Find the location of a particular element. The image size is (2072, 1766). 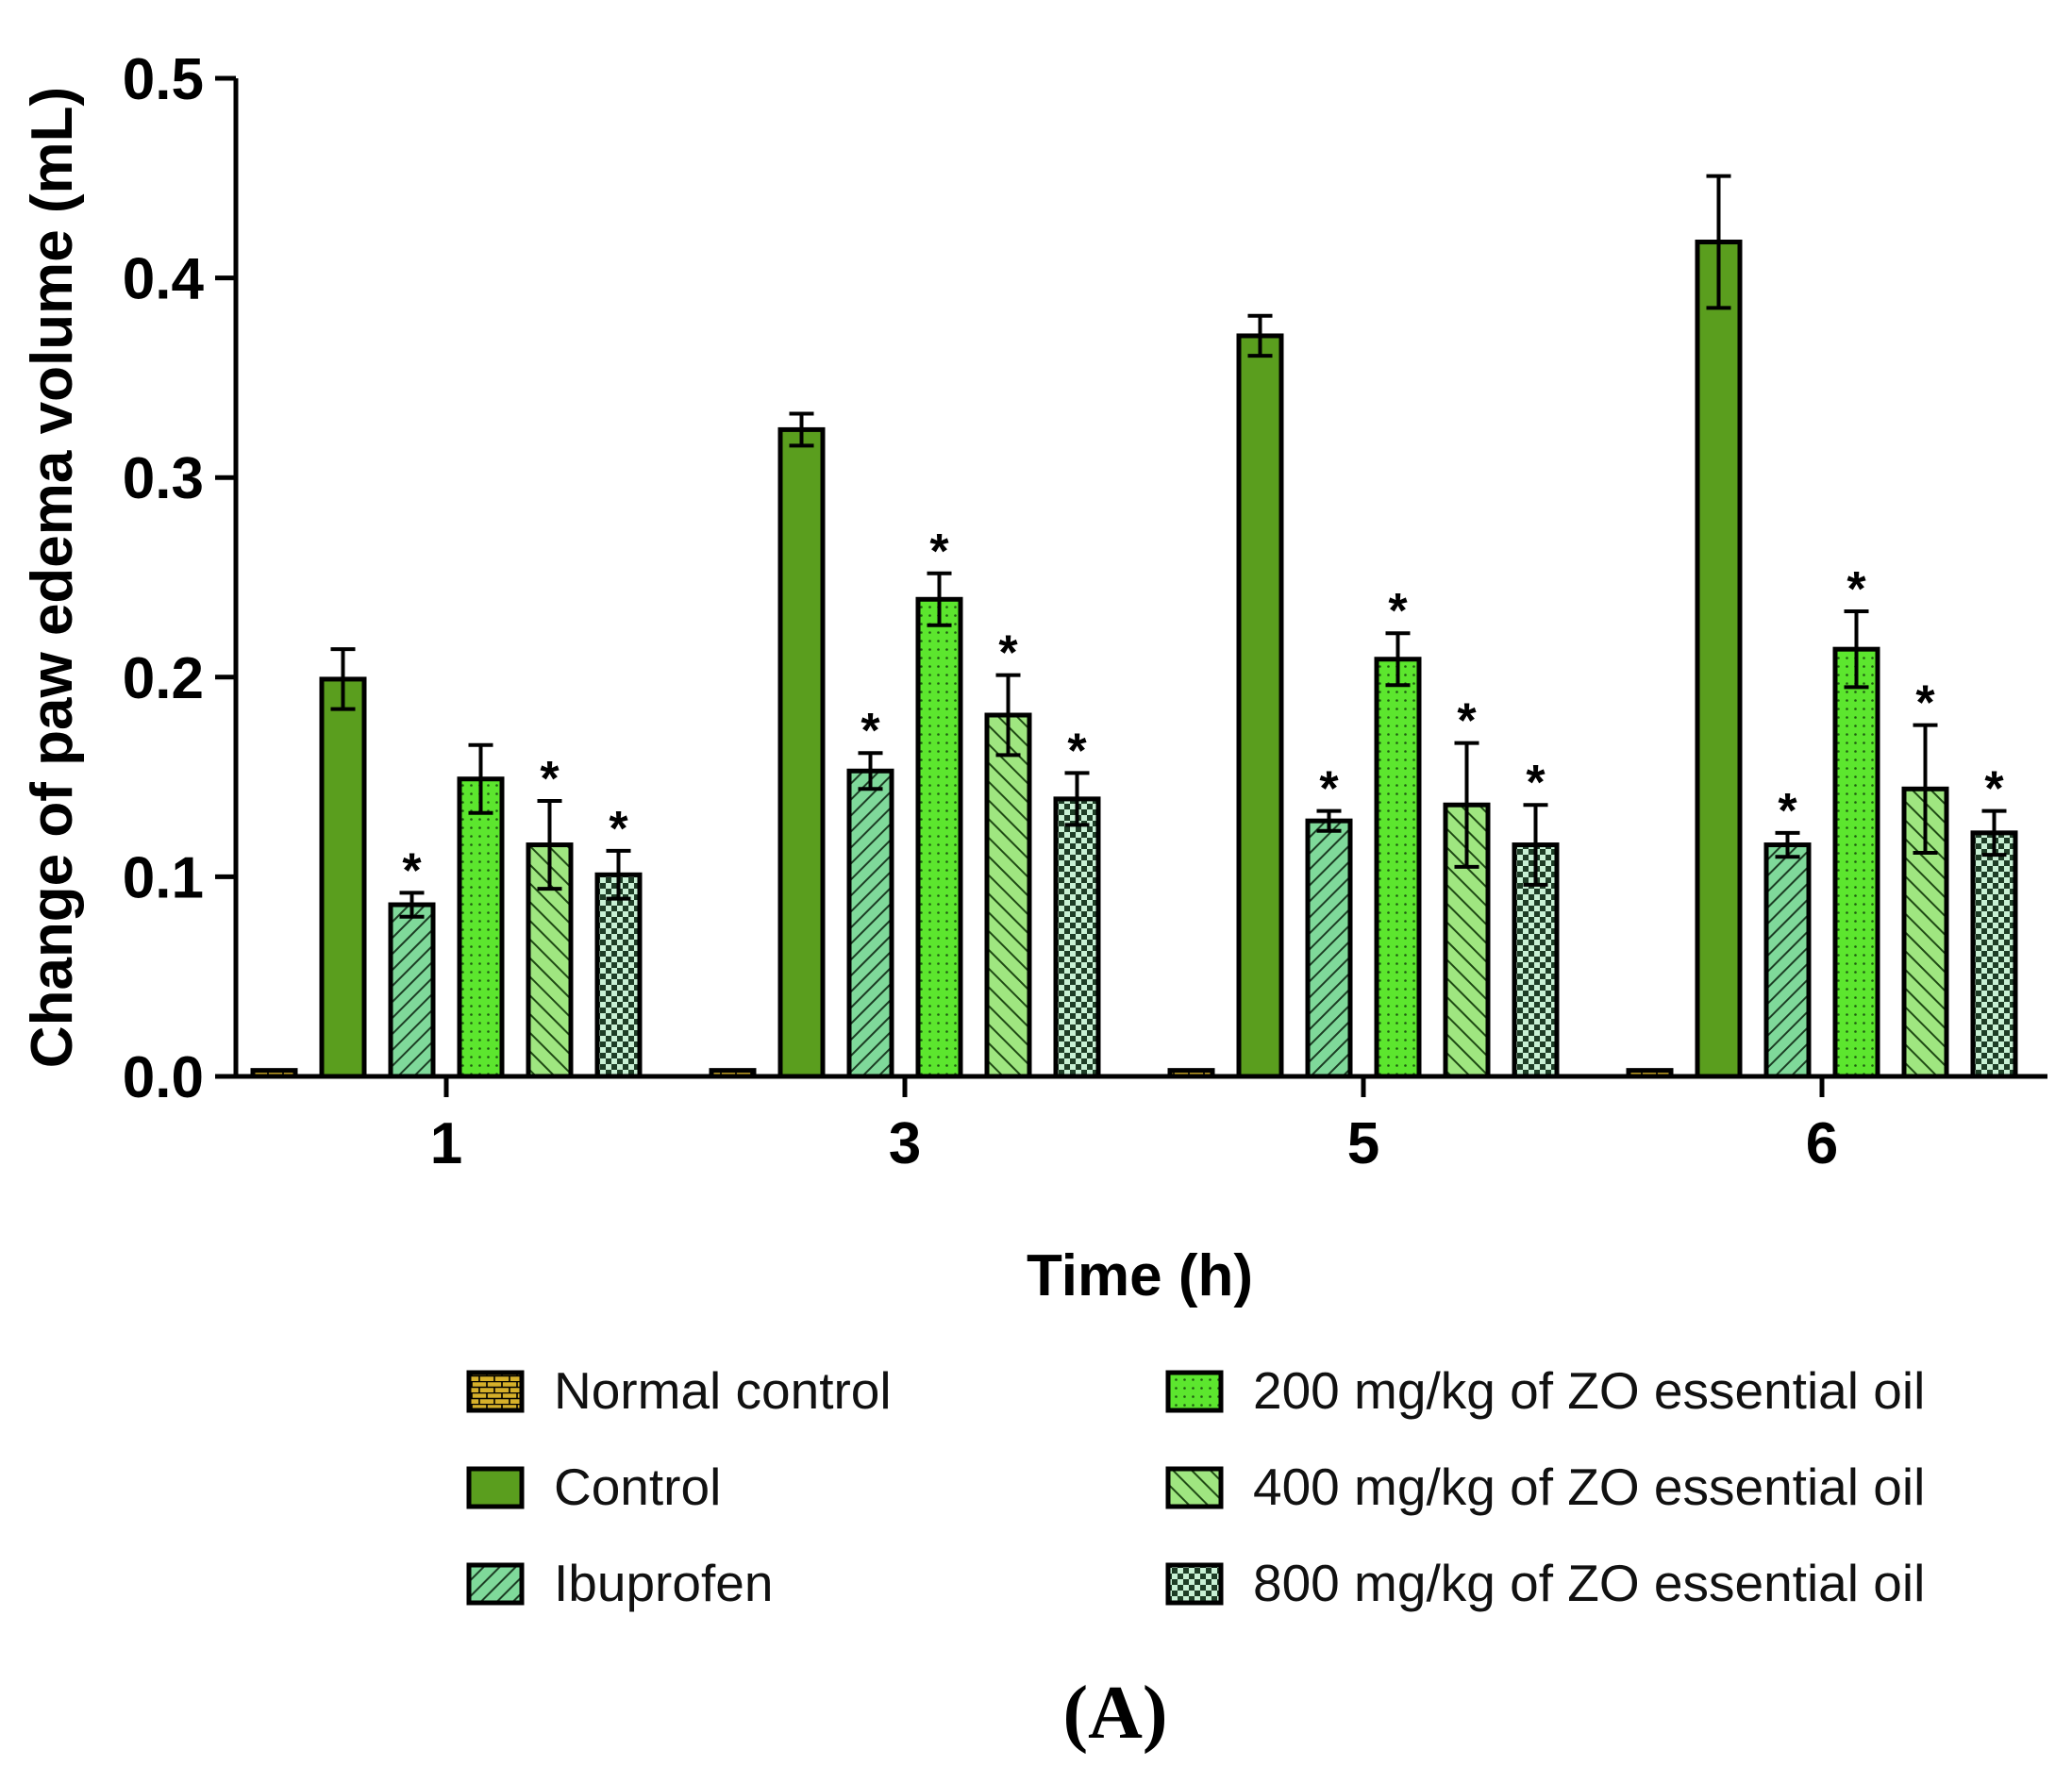

y-tick-label: 0.5 is located at coordinates (163, 80).